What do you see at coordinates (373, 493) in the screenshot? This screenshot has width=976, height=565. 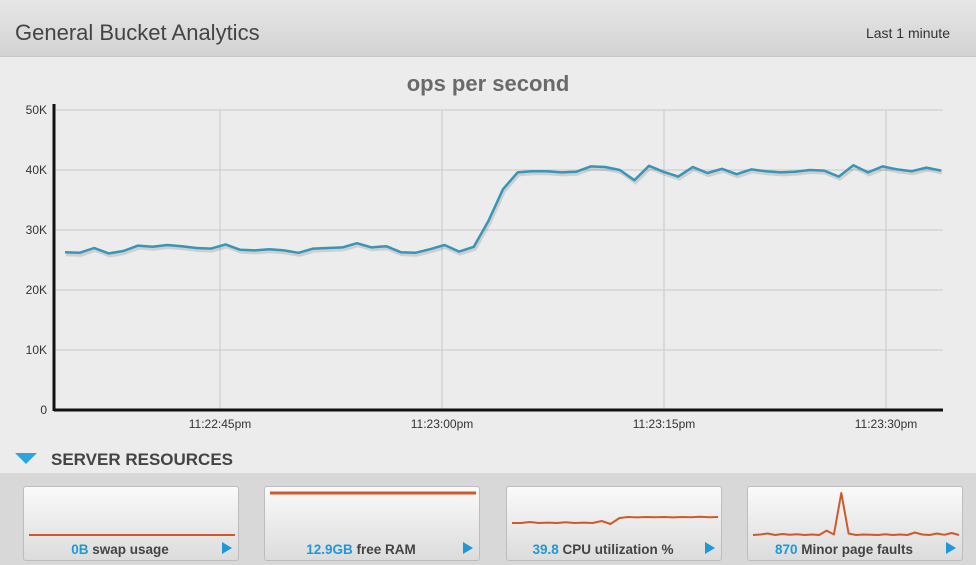 I see `free-ram-sparkline` at bounding box center [373, 493].